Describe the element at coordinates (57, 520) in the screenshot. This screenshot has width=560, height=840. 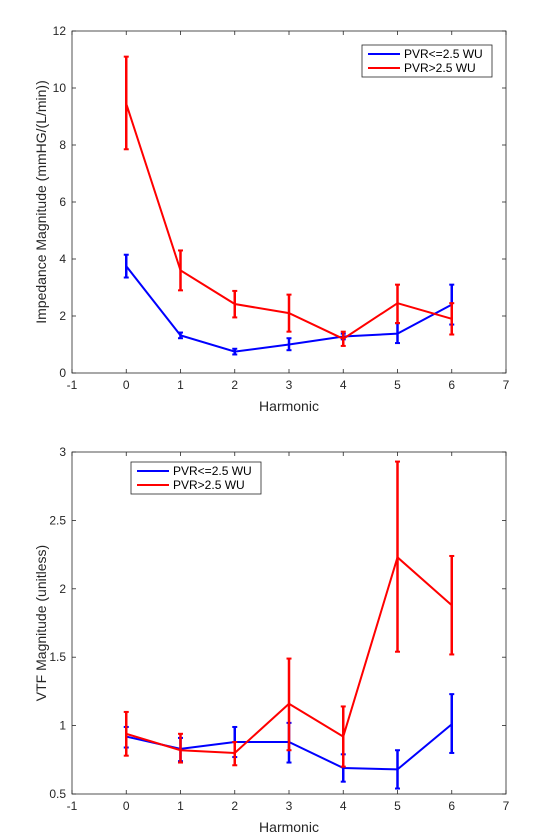
I see `y-tick-label: 2.5` at that location.